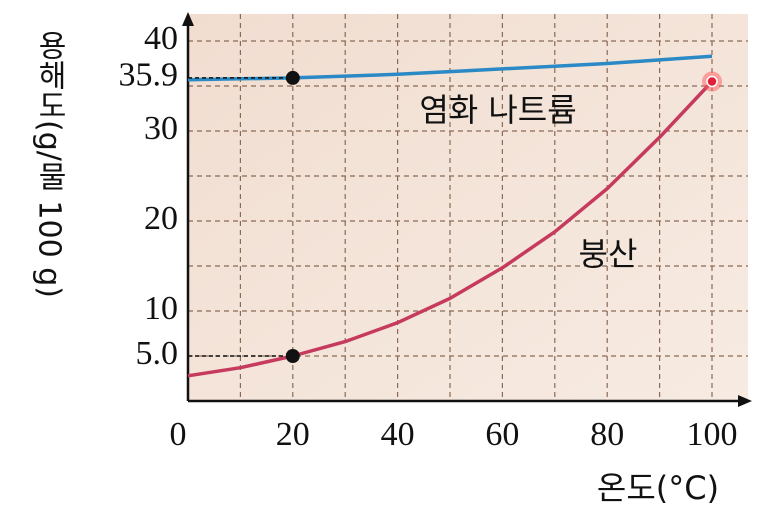 The image size is (768, 522). What do you see at coordinates (161, 128) in the screenshot?
I see `y-tick-label: 30` at bounding box center [161, 128].